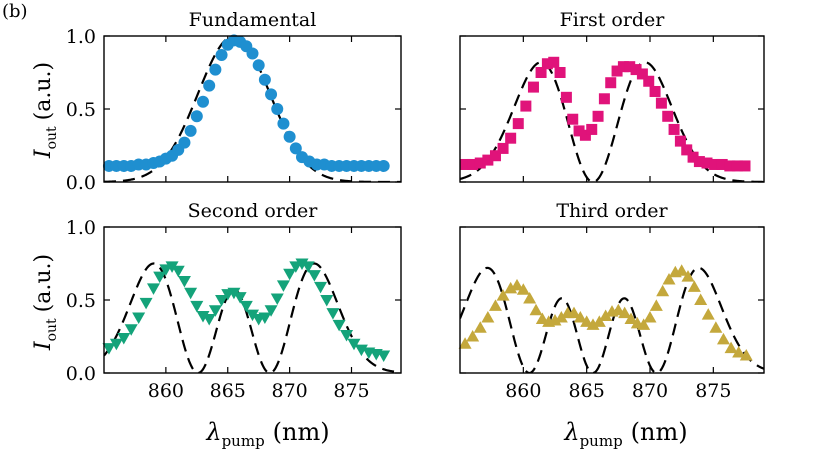 The height and width of the screenshot is (455, 830). Describe the element at coordinates (601, 441) in the screenshot. I see `x-label-sub: pump` at that location.